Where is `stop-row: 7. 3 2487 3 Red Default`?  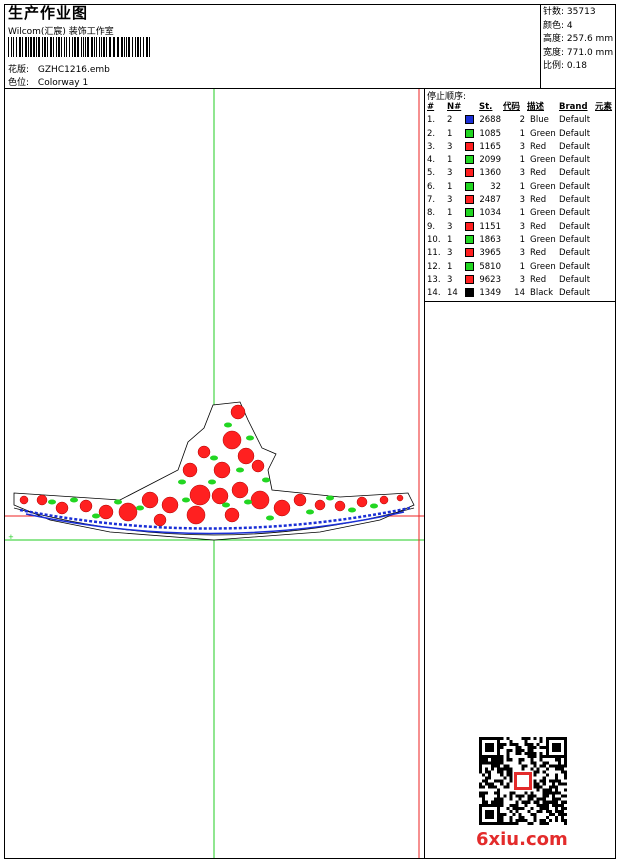 stop-row: 7. 3 2487 3 Red Default is located at coordinates (521, 200).